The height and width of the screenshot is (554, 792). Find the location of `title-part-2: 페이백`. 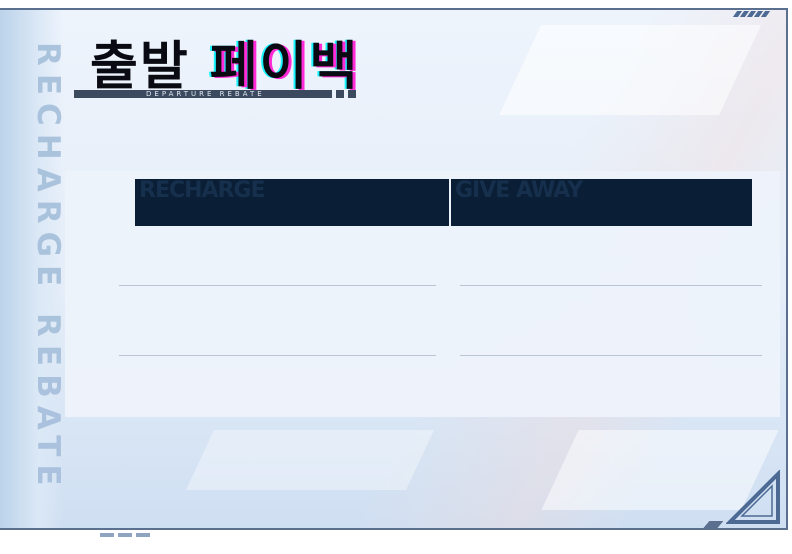

title-part-2: 페이백 is located at coordinates (284, 67).